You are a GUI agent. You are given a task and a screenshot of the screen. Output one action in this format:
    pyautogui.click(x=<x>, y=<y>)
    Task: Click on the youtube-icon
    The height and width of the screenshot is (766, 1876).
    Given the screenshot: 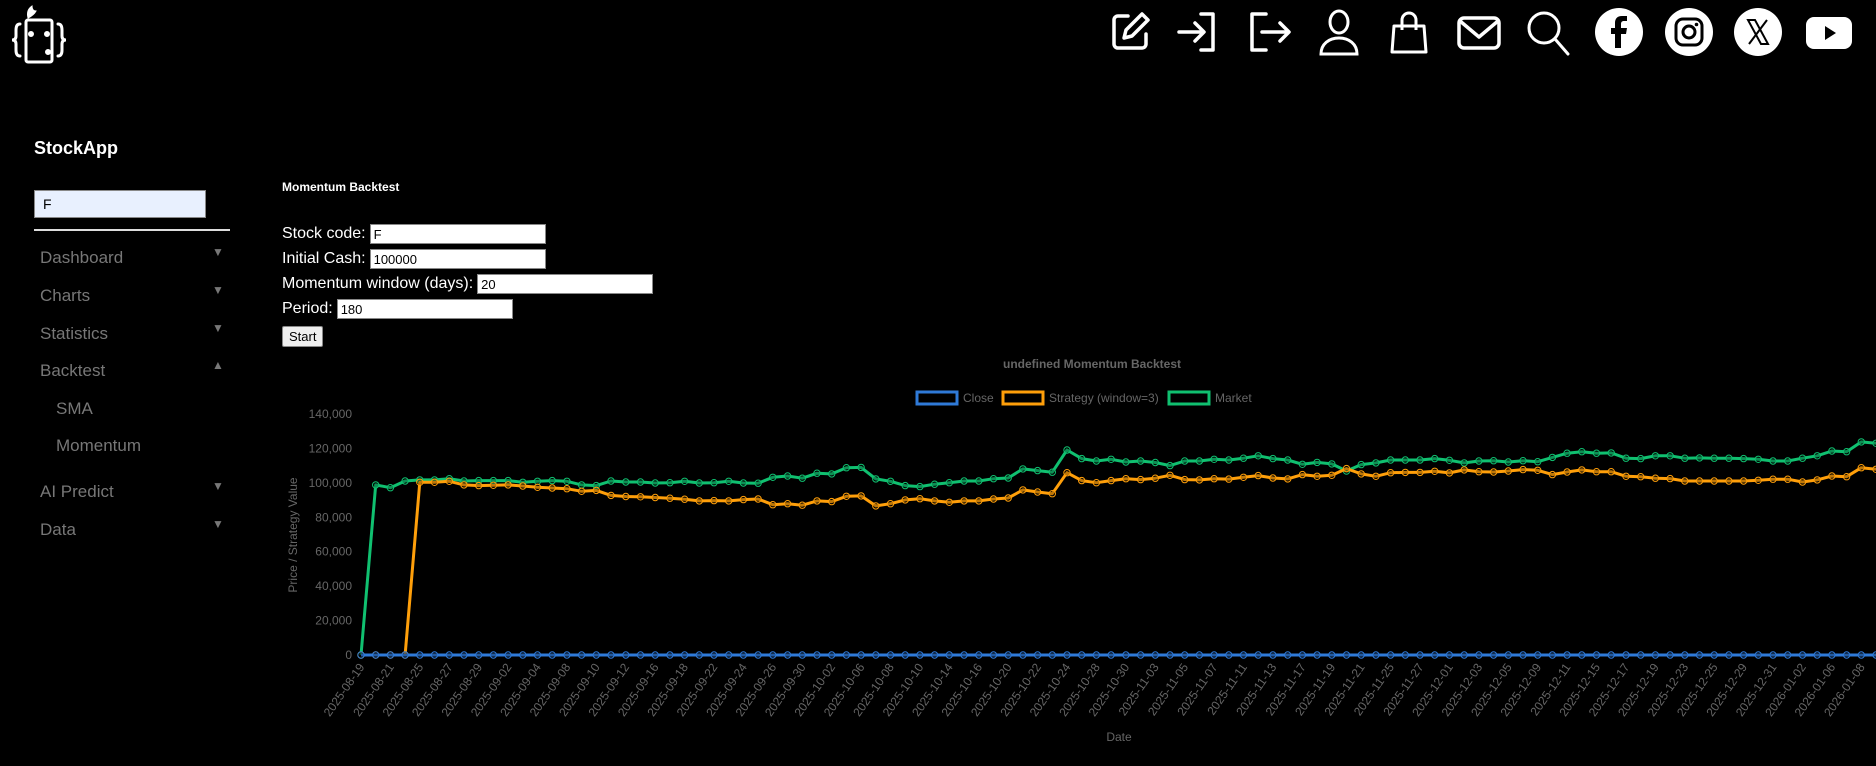 What is the action you would take?
    pyautogui.click(x=1829, y=32)
    